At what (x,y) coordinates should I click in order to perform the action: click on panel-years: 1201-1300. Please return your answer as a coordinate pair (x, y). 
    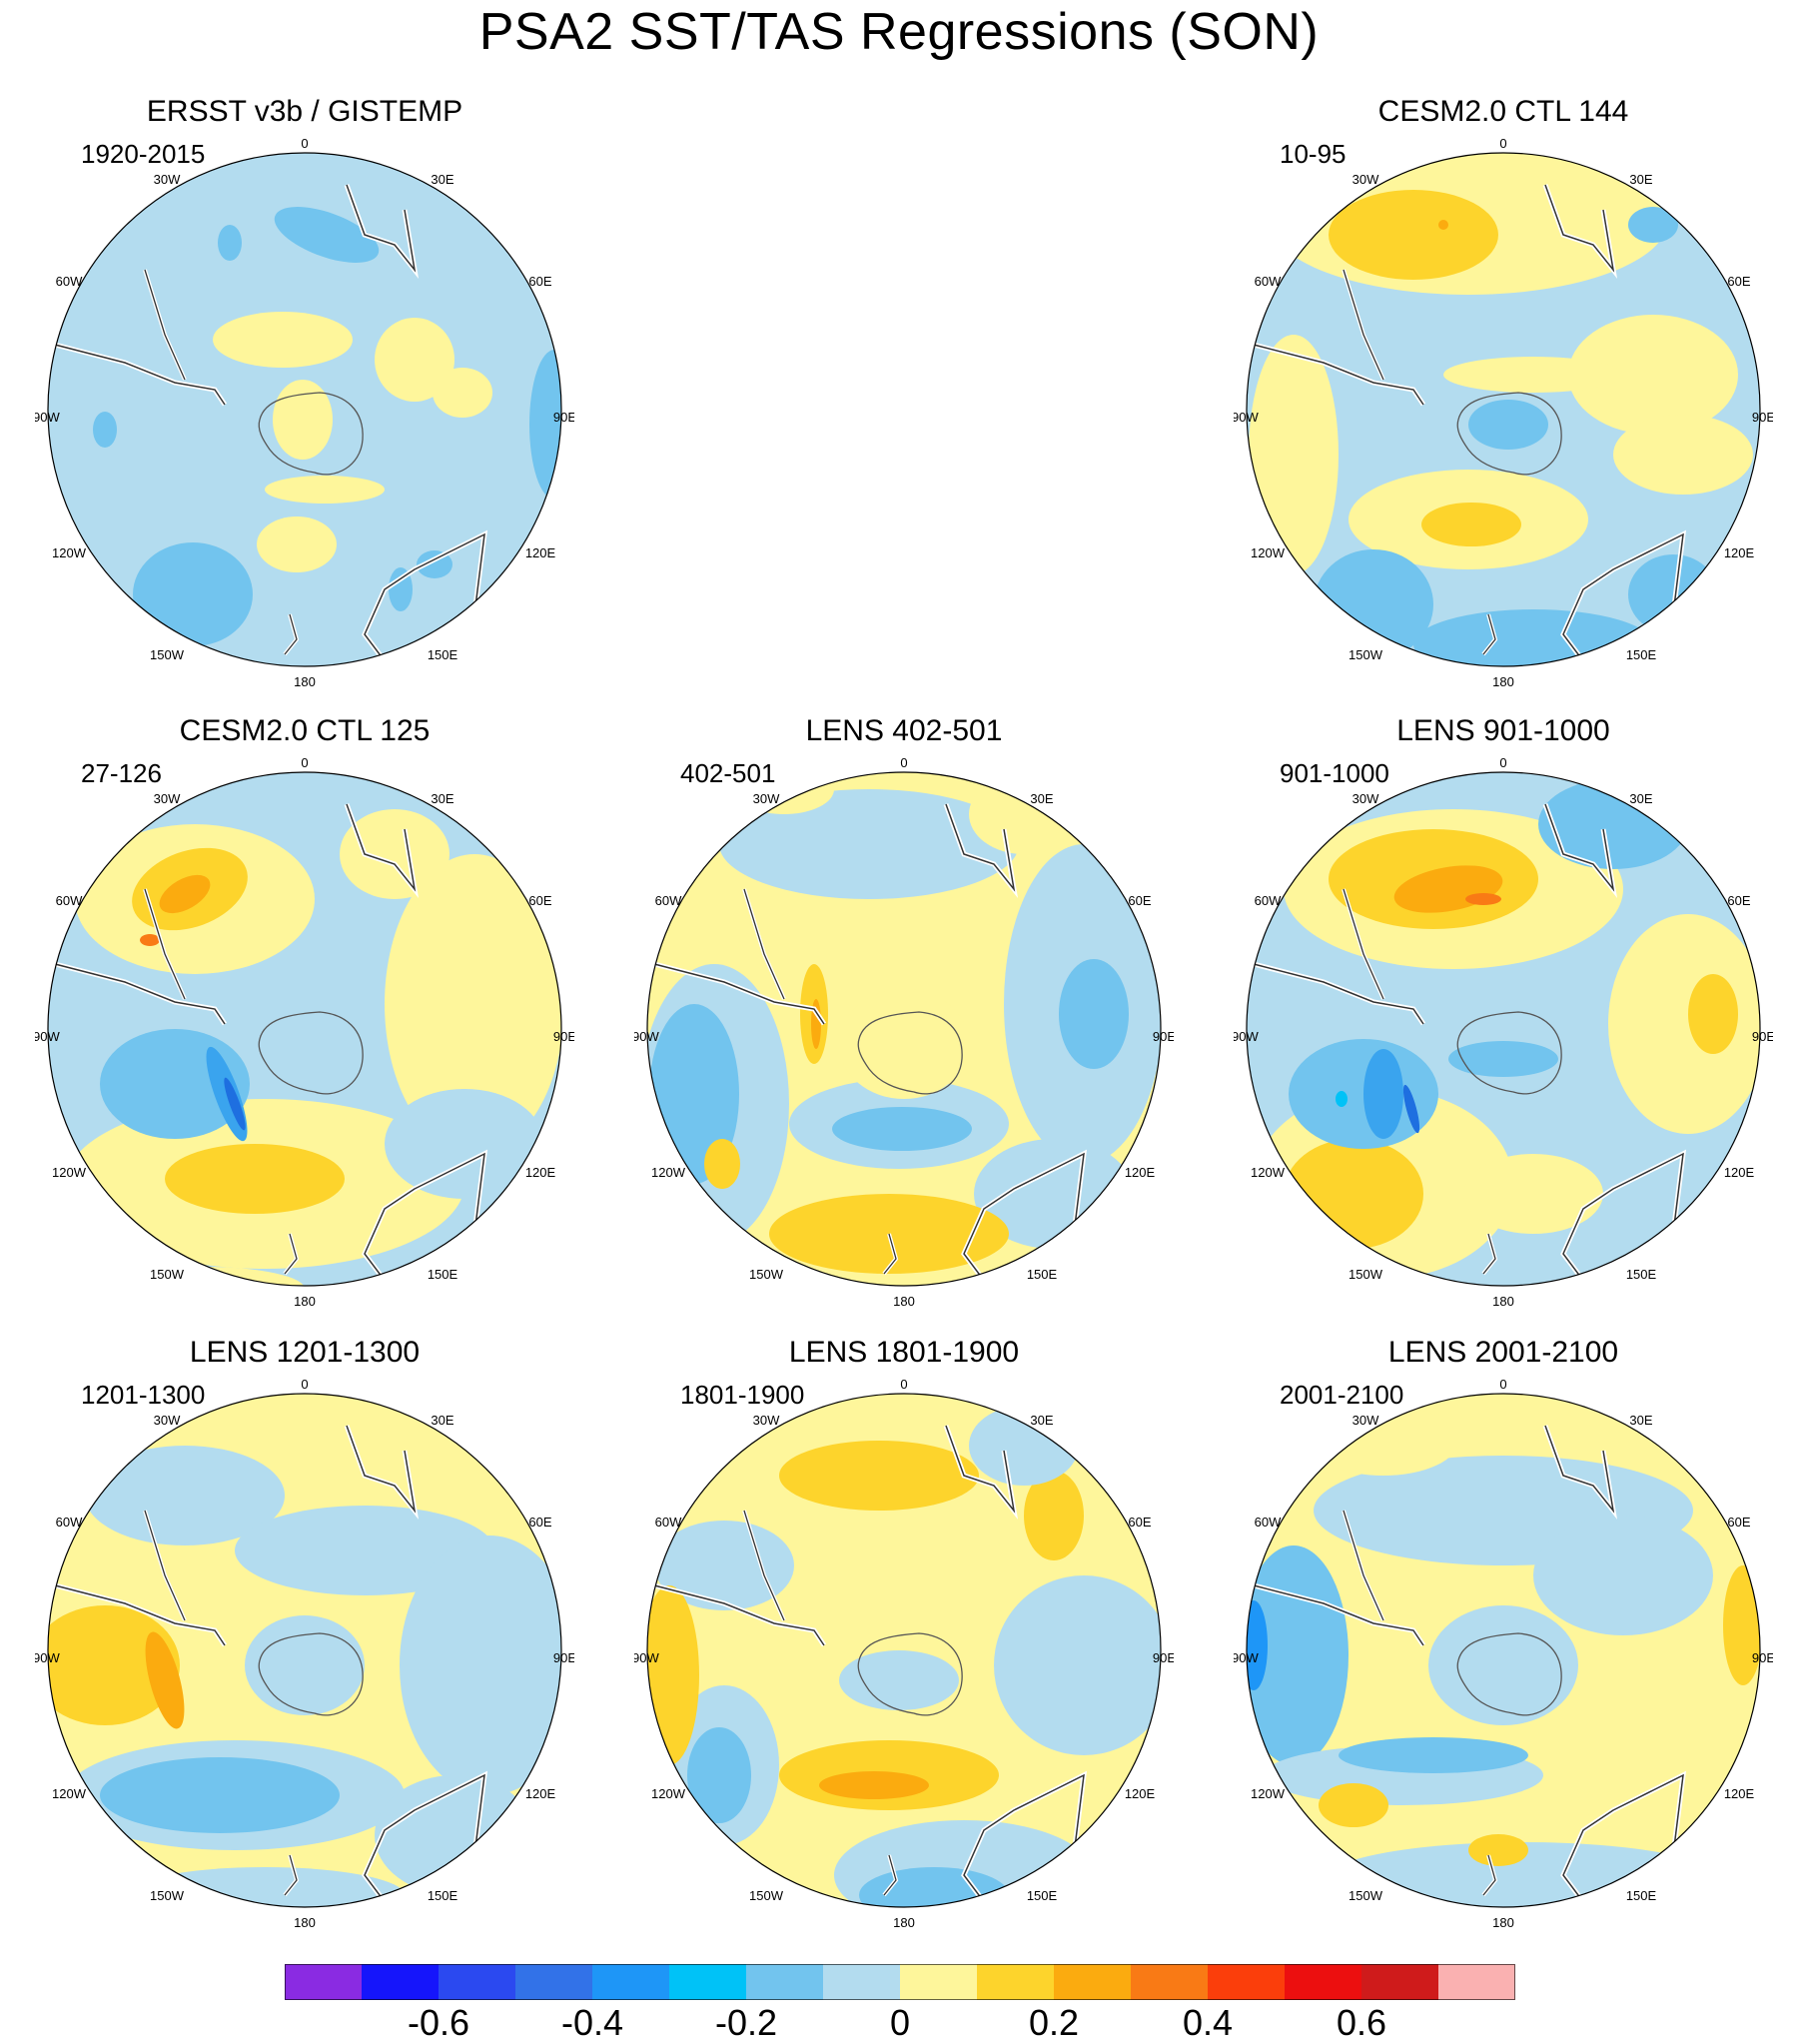
    Looking at the image, I should click on (143, 1395).